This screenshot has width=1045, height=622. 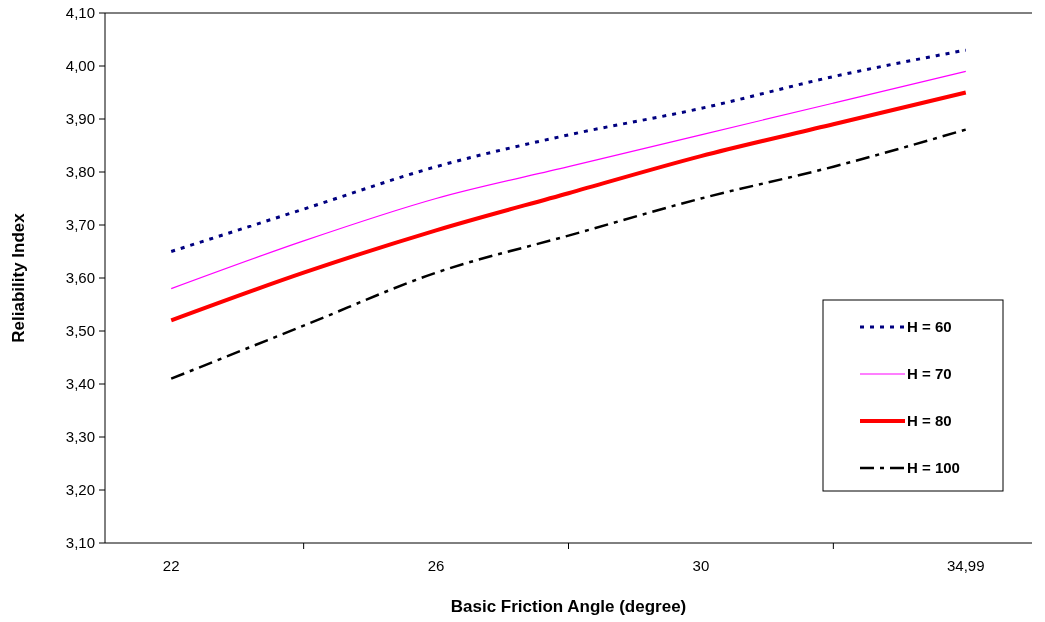 What do you see at coordinates (80, 225) in the screenshot?
I see `y-tick-label: 3,70` at bounding box center [80, 225].